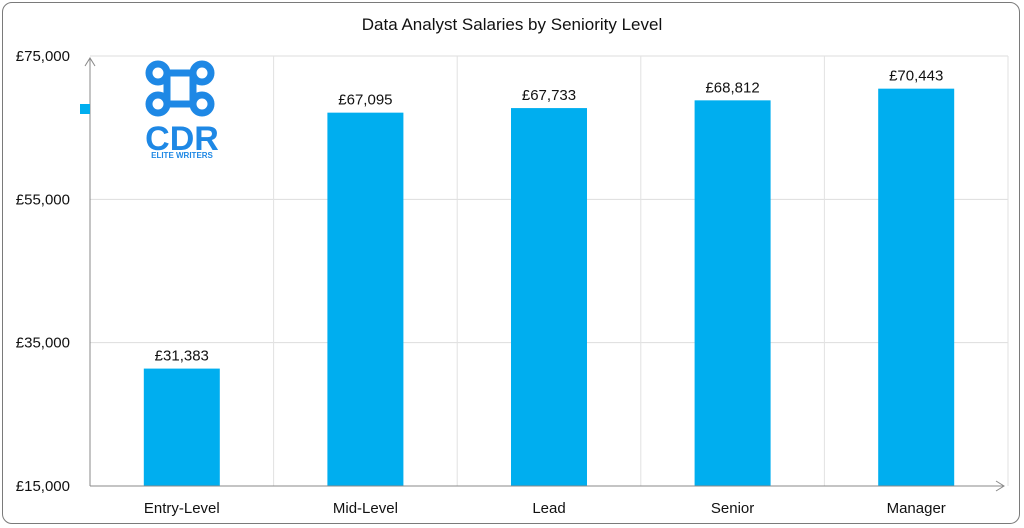 The width and height of the screenshot is (1024, 528). Describe the element at coordinates (365, 508) in the screenshot. I see `x-tick-label: Mid-Level` at that location.